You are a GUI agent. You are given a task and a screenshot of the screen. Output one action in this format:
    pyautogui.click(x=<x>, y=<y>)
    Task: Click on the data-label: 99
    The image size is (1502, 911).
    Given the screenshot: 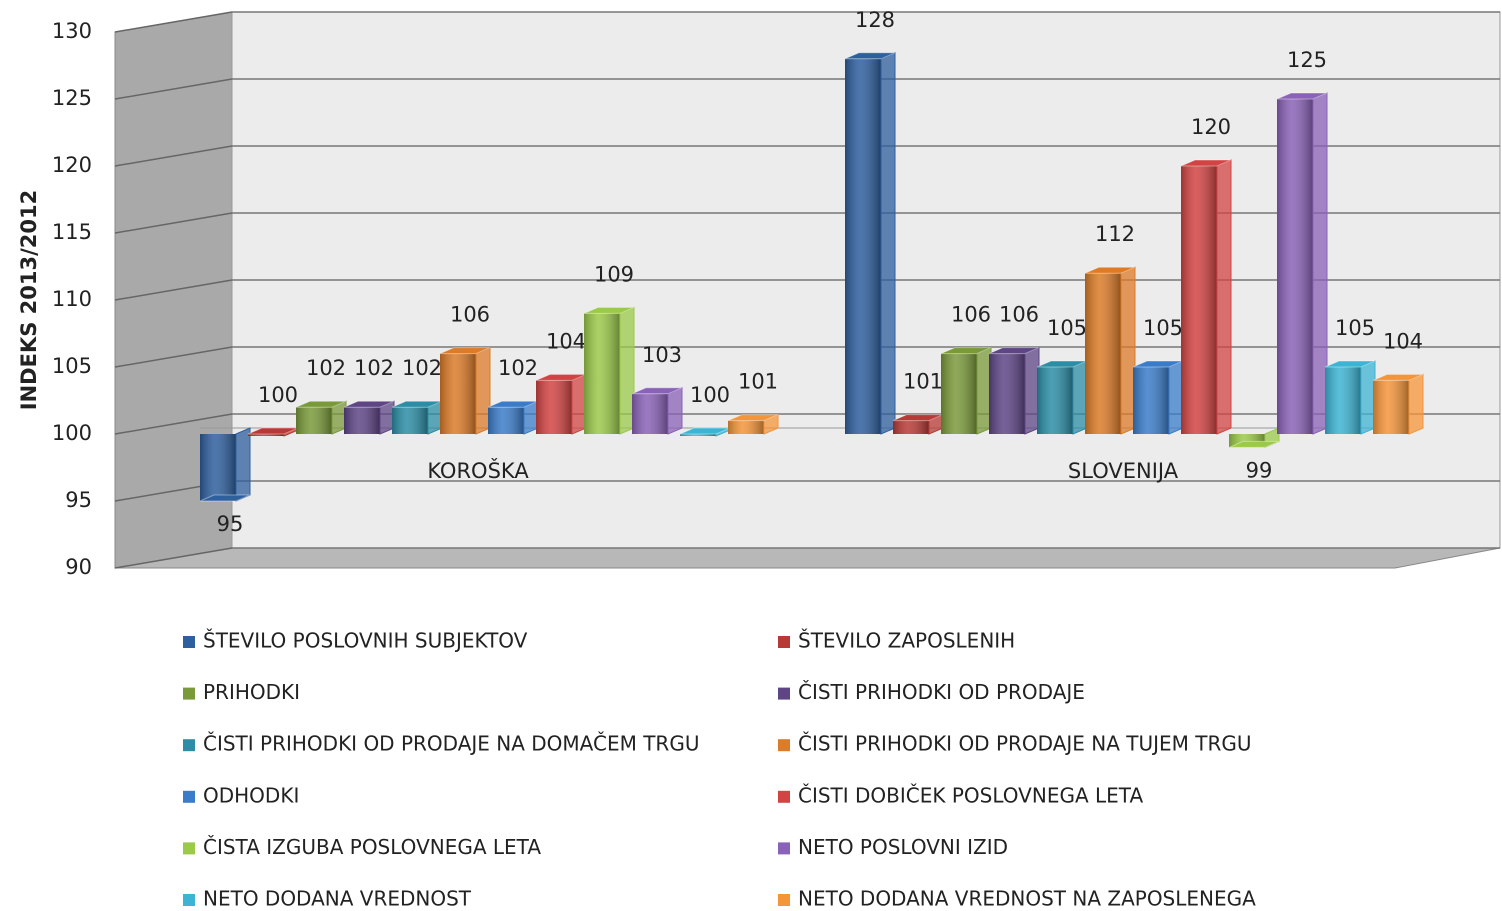 What is the action you would take?
    pyautogui.click(x=1259, y=470)
    